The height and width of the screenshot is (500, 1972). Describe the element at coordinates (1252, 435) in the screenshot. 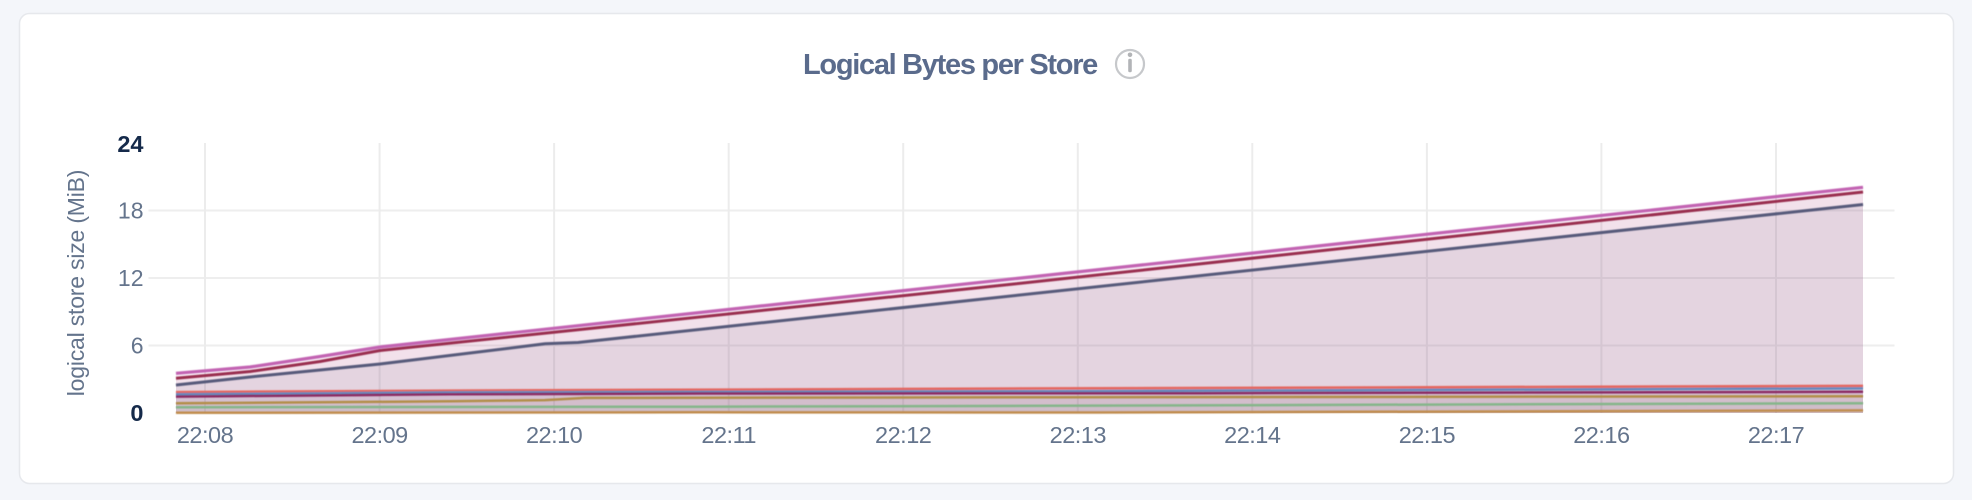

I see `svg-text: 22:14` at that location.